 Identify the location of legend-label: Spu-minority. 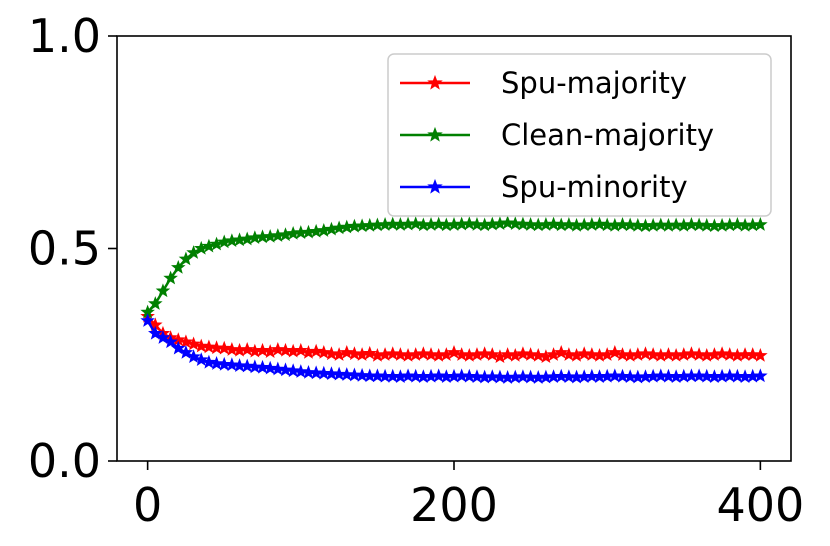
(594, 187).